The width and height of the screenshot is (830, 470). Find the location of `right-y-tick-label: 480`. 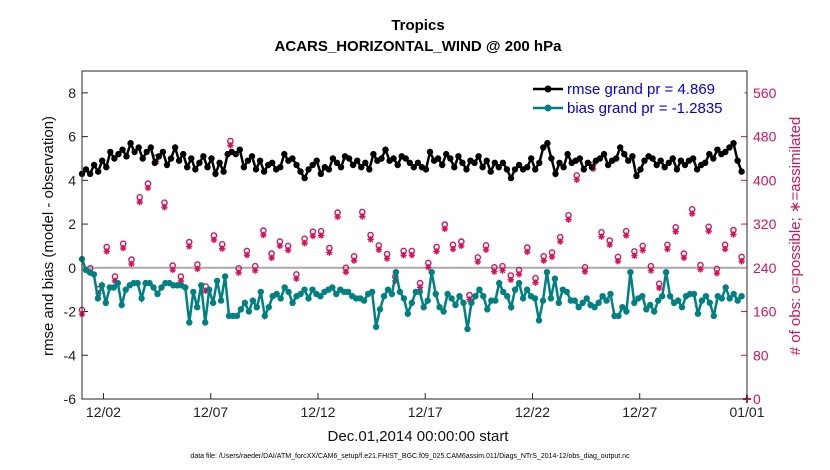

right-y-tick-label: 480 is located at coordinates (765, 137).